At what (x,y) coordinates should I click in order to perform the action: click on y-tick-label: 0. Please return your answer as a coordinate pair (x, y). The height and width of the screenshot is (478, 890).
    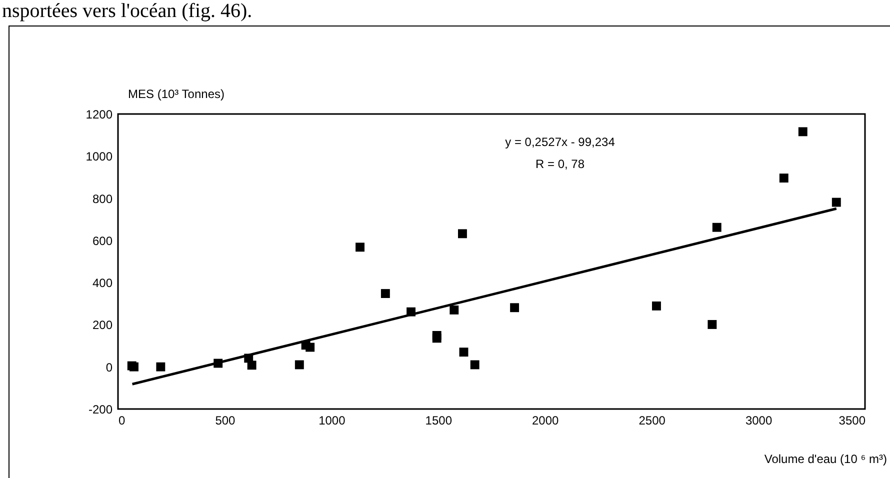
    Looking at the image, I should click on (109, 367).